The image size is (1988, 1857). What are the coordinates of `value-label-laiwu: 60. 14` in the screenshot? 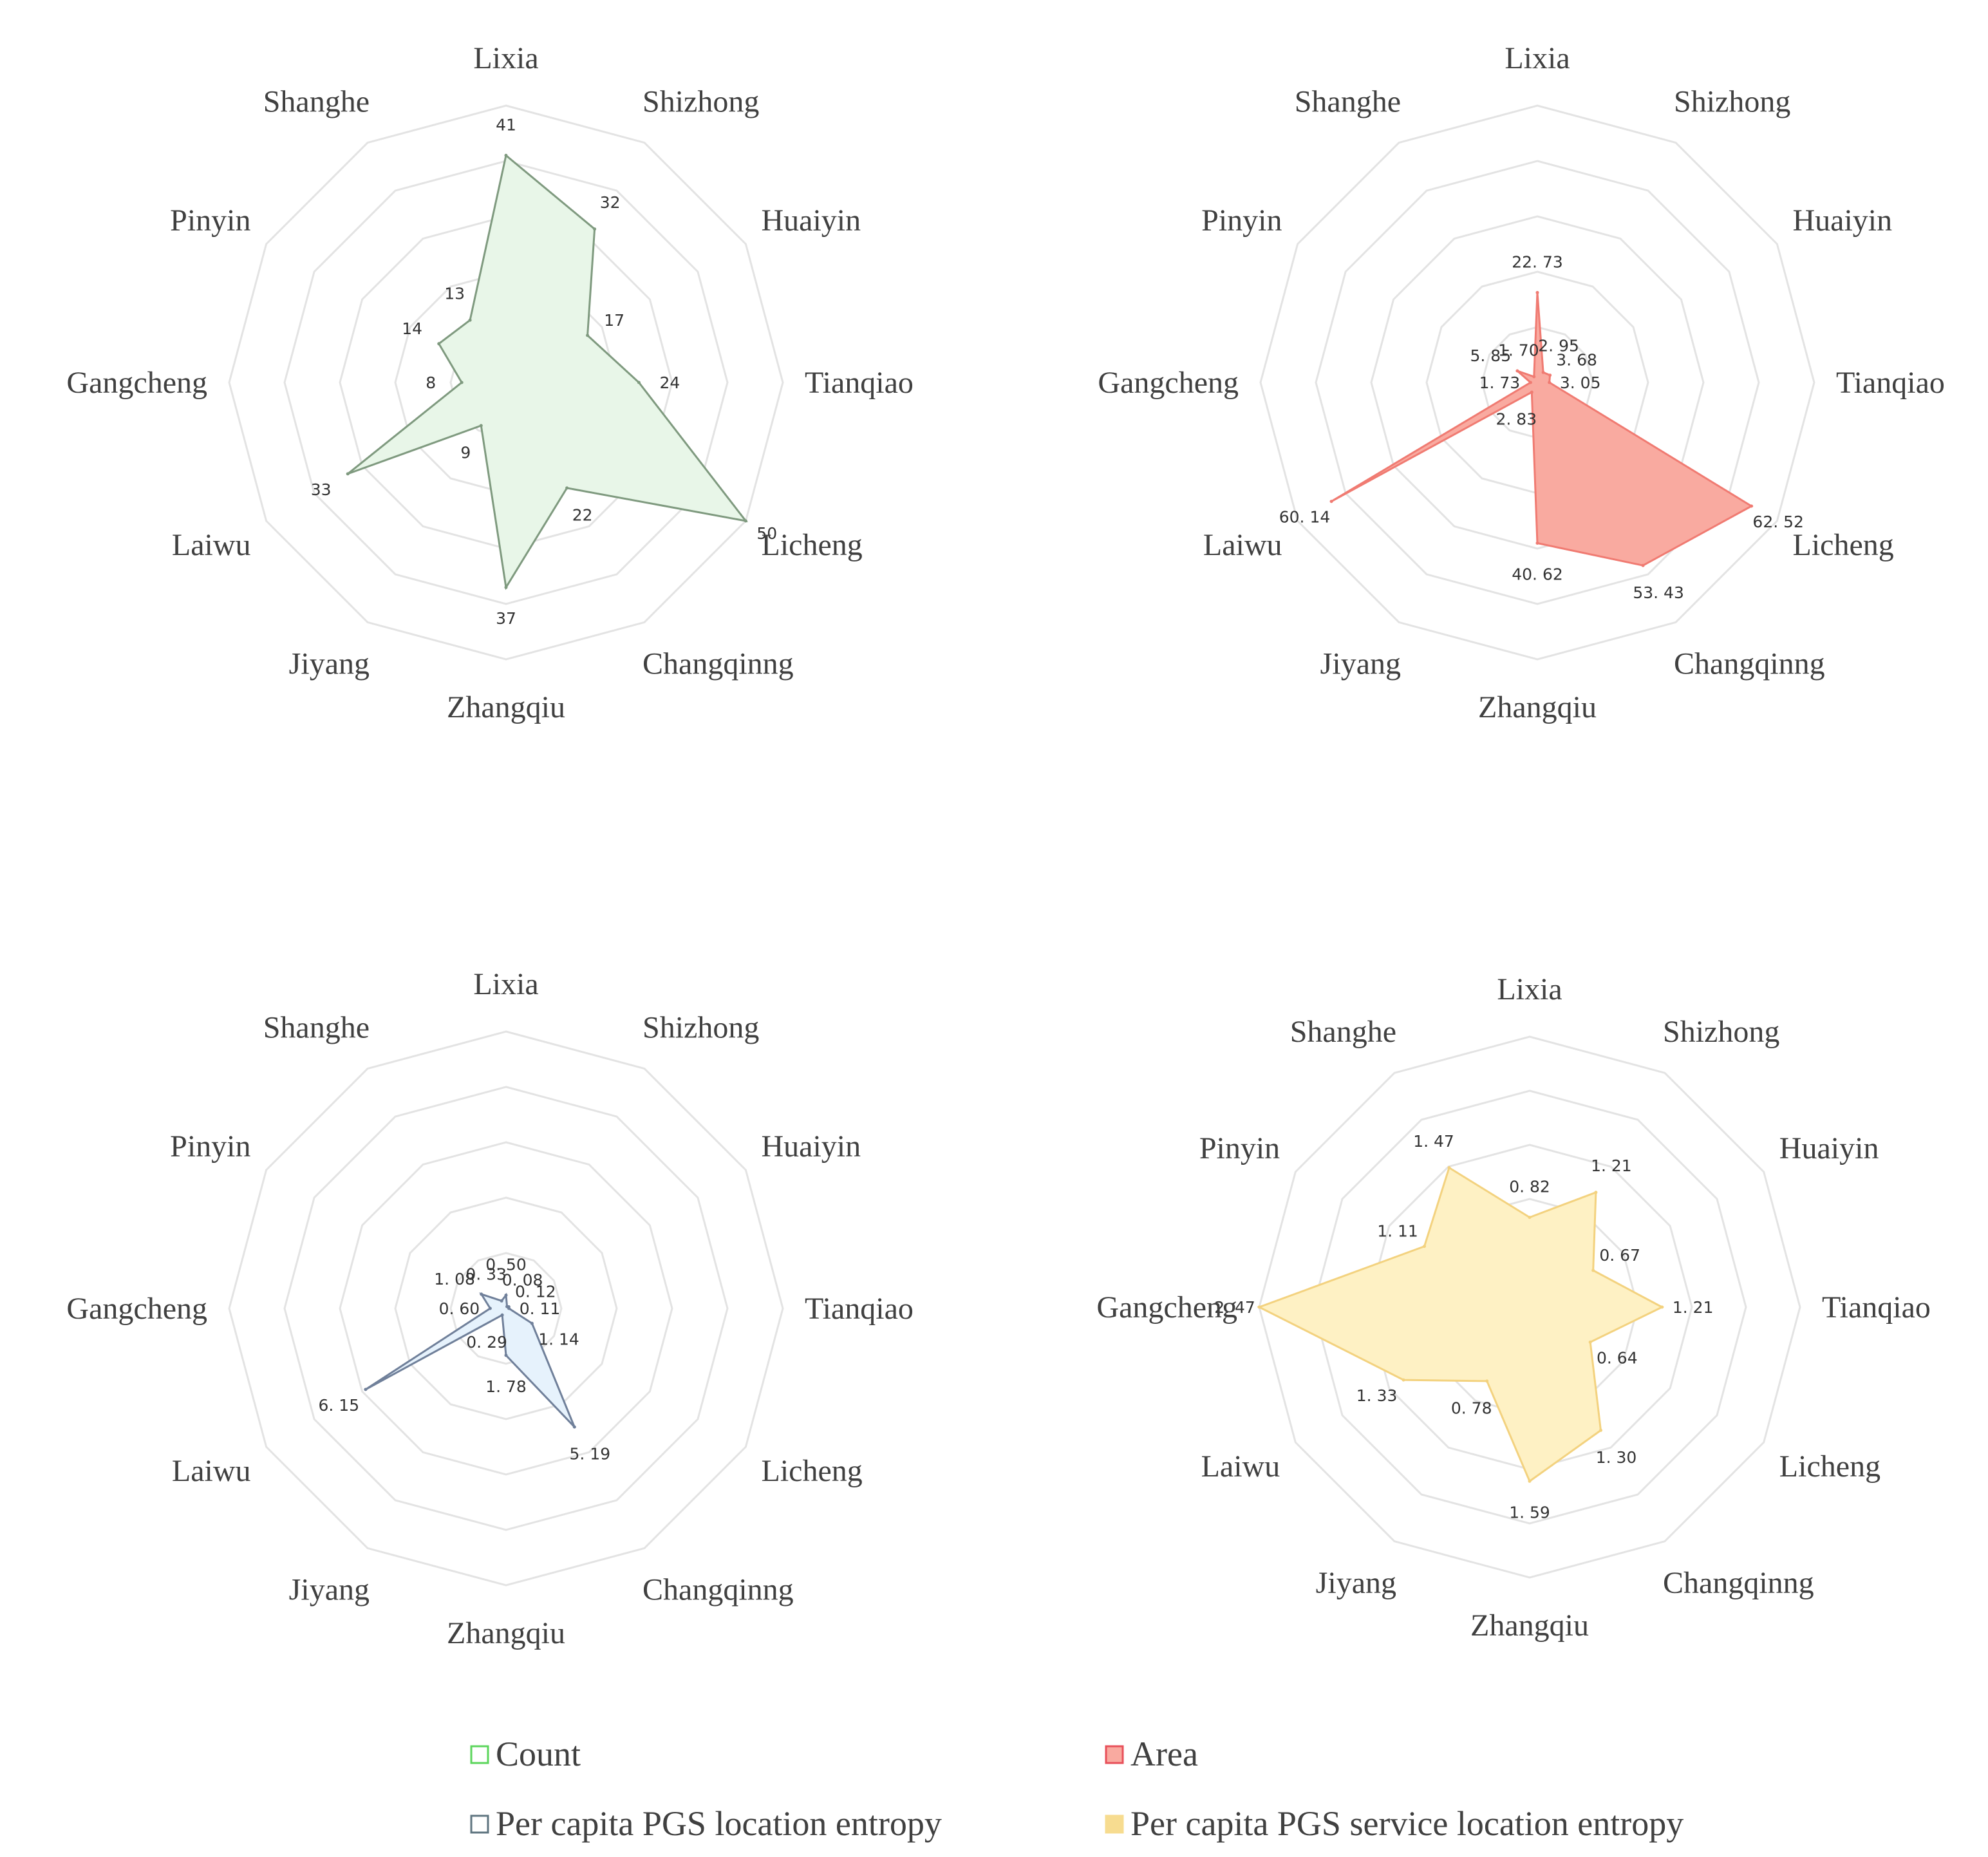 It's located at (1305, 517).